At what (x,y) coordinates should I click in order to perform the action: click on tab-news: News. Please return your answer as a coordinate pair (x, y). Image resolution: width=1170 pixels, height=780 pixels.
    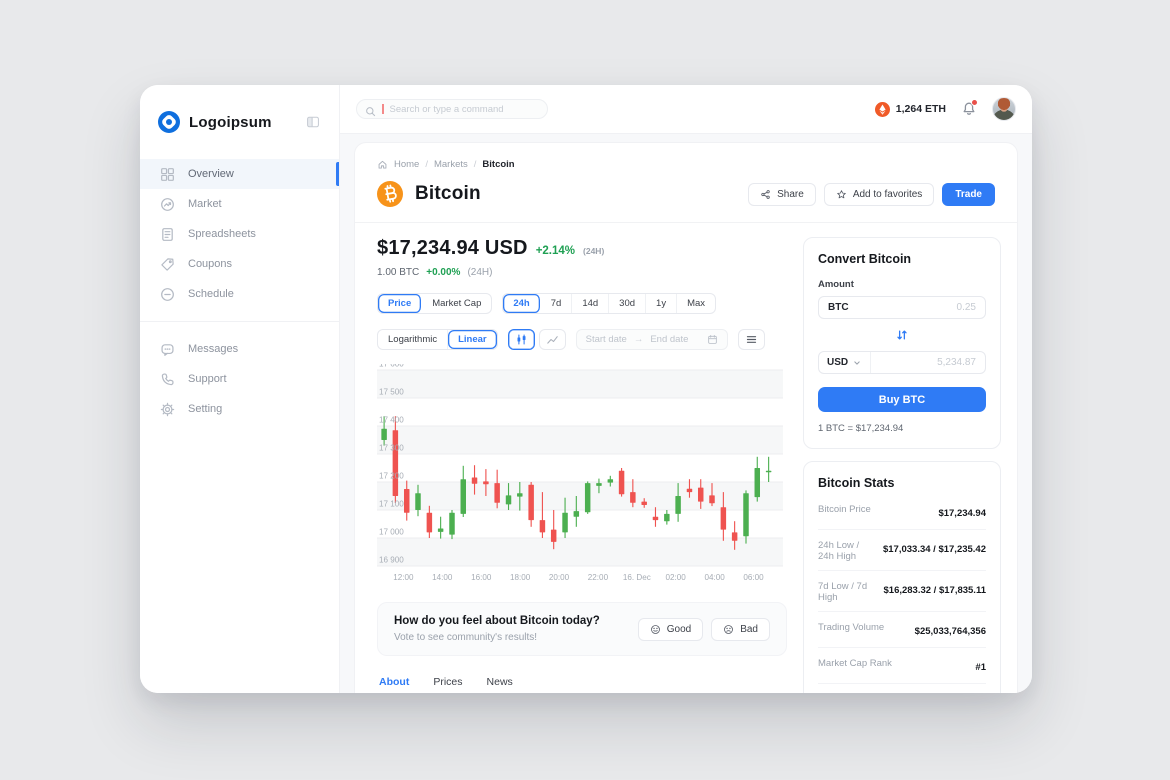
    Looking at the image, I should click on (499, 682).